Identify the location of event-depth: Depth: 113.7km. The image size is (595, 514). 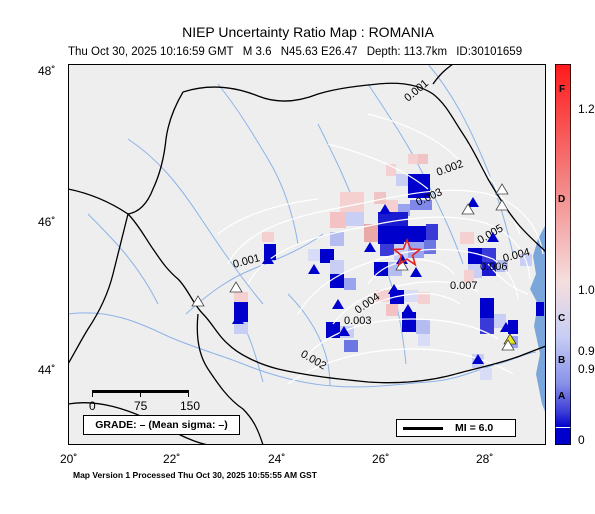
(407, 52).